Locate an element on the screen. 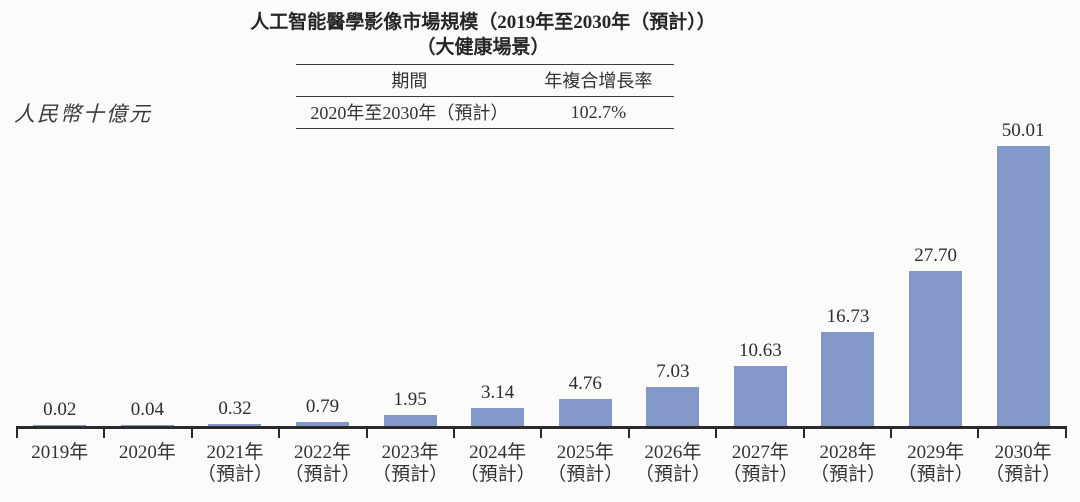 This screenshot has width=1080, height=502. x-axis-category-label: 2025年 （預計） is located at coordinates (585, 464).